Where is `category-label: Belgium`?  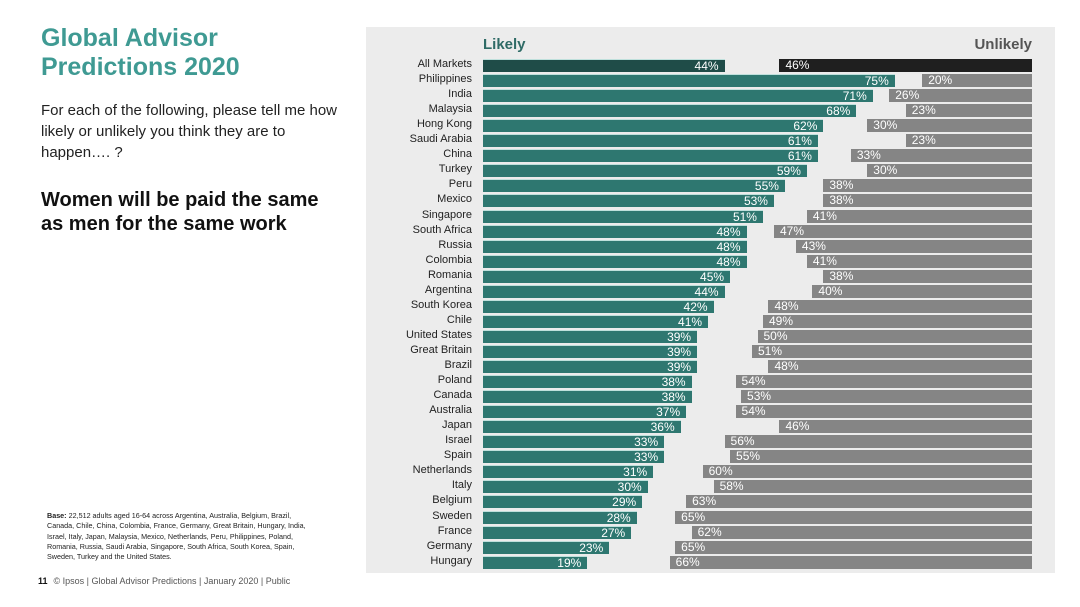 category-label: Belgium is located at coordinates (452, 500).